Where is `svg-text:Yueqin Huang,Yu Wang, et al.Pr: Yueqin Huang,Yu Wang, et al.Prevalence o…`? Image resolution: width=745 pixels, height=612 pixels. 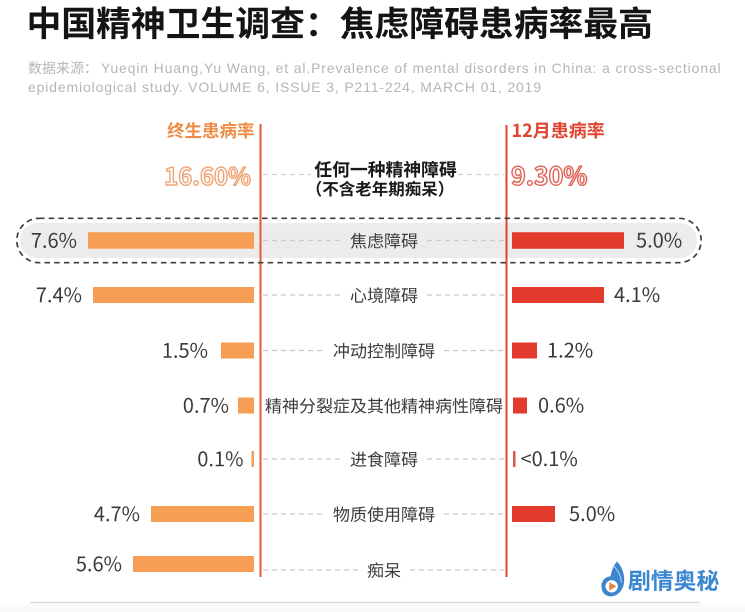
svg-text:Yueqin Huang,Yu Wang, et al.Pr: Yueqin Huang,Yu Wang, et al.Prevalence o… is located at coordinates (411, 68).